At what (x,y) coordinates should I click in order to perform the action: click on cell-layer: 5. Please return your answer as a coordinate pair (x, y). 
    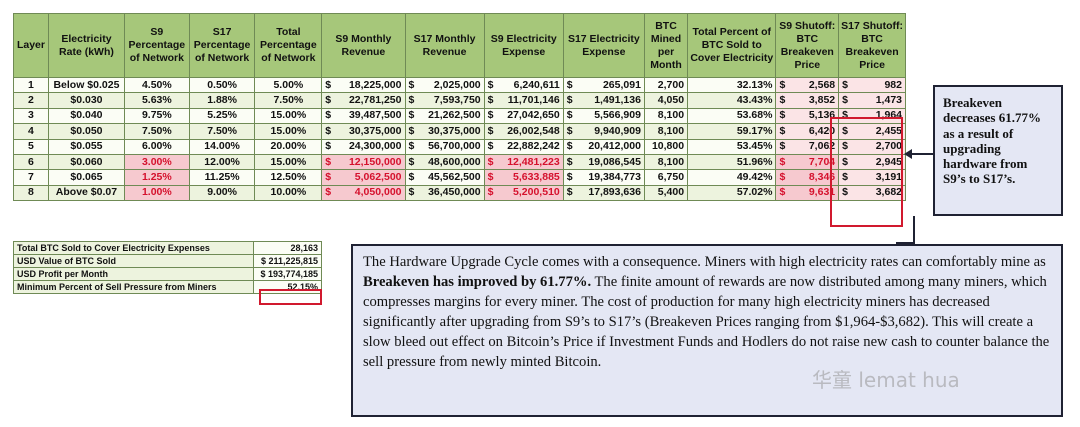
    Looking at the image, I should click on (31, 146).